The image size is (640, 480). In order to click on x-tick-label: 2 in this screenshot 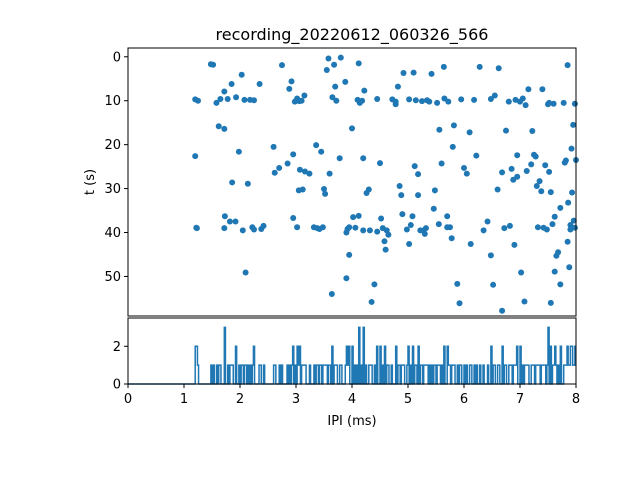, I will do `click(240, 399)`.